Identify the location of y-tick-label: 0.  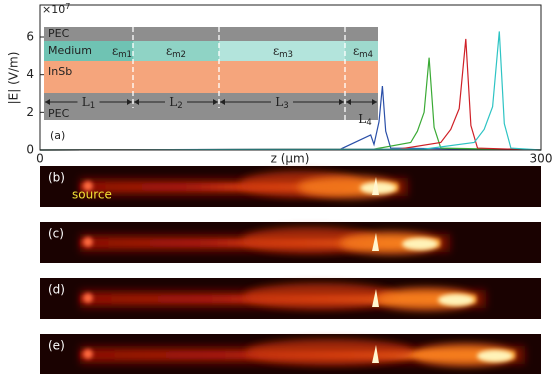
(30, 150).